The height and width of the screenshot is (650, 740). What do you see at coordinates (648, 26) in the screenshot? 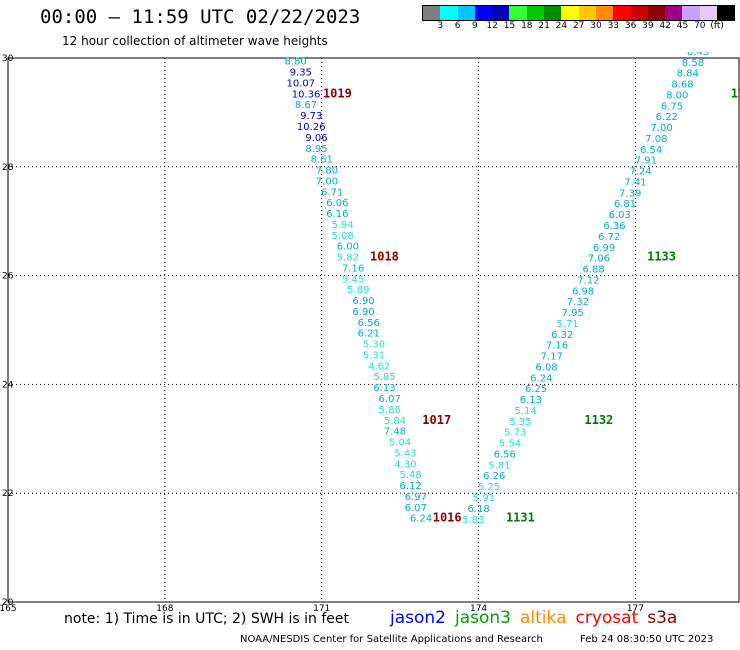
I see `color-scale-label: 39` at bounding box center [648, 26].